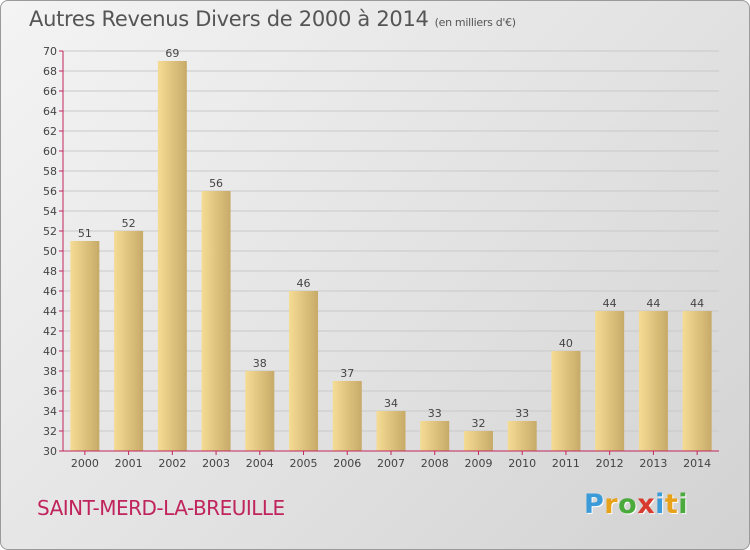 The height and width of the screenshot is (550, 750). Describe the element at coordinates (435, 463) in the screenshot. I see `x-tick-label-2008: 2008` at that location.